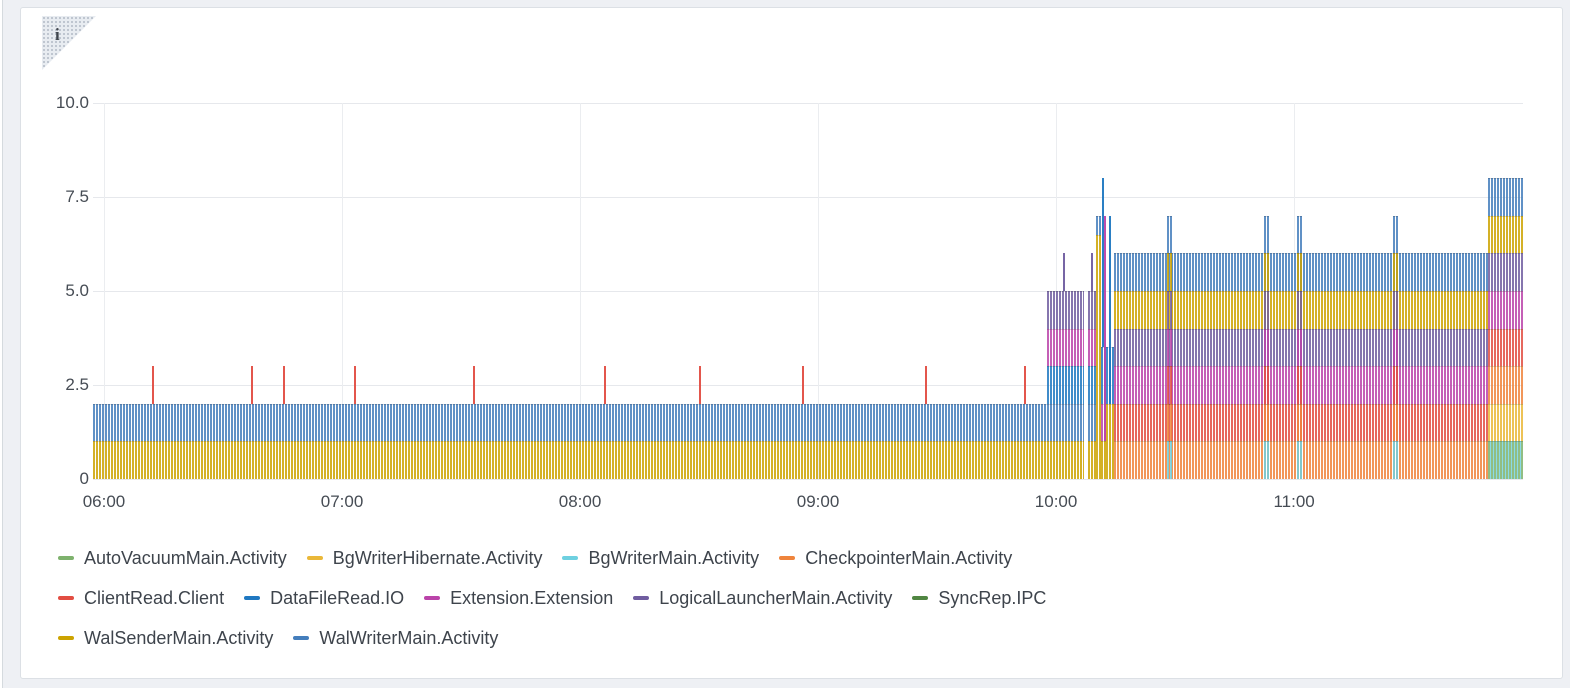  I want to click on legend-series-label: BgWriterHibernate.Activity, so click(437, 557).